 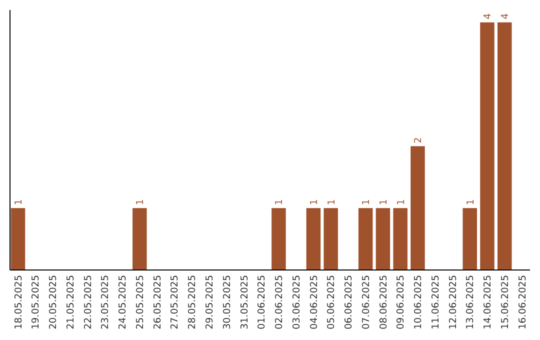 I want to click on x-tick-label: 01.06.2025, so click(x=262, y=302).